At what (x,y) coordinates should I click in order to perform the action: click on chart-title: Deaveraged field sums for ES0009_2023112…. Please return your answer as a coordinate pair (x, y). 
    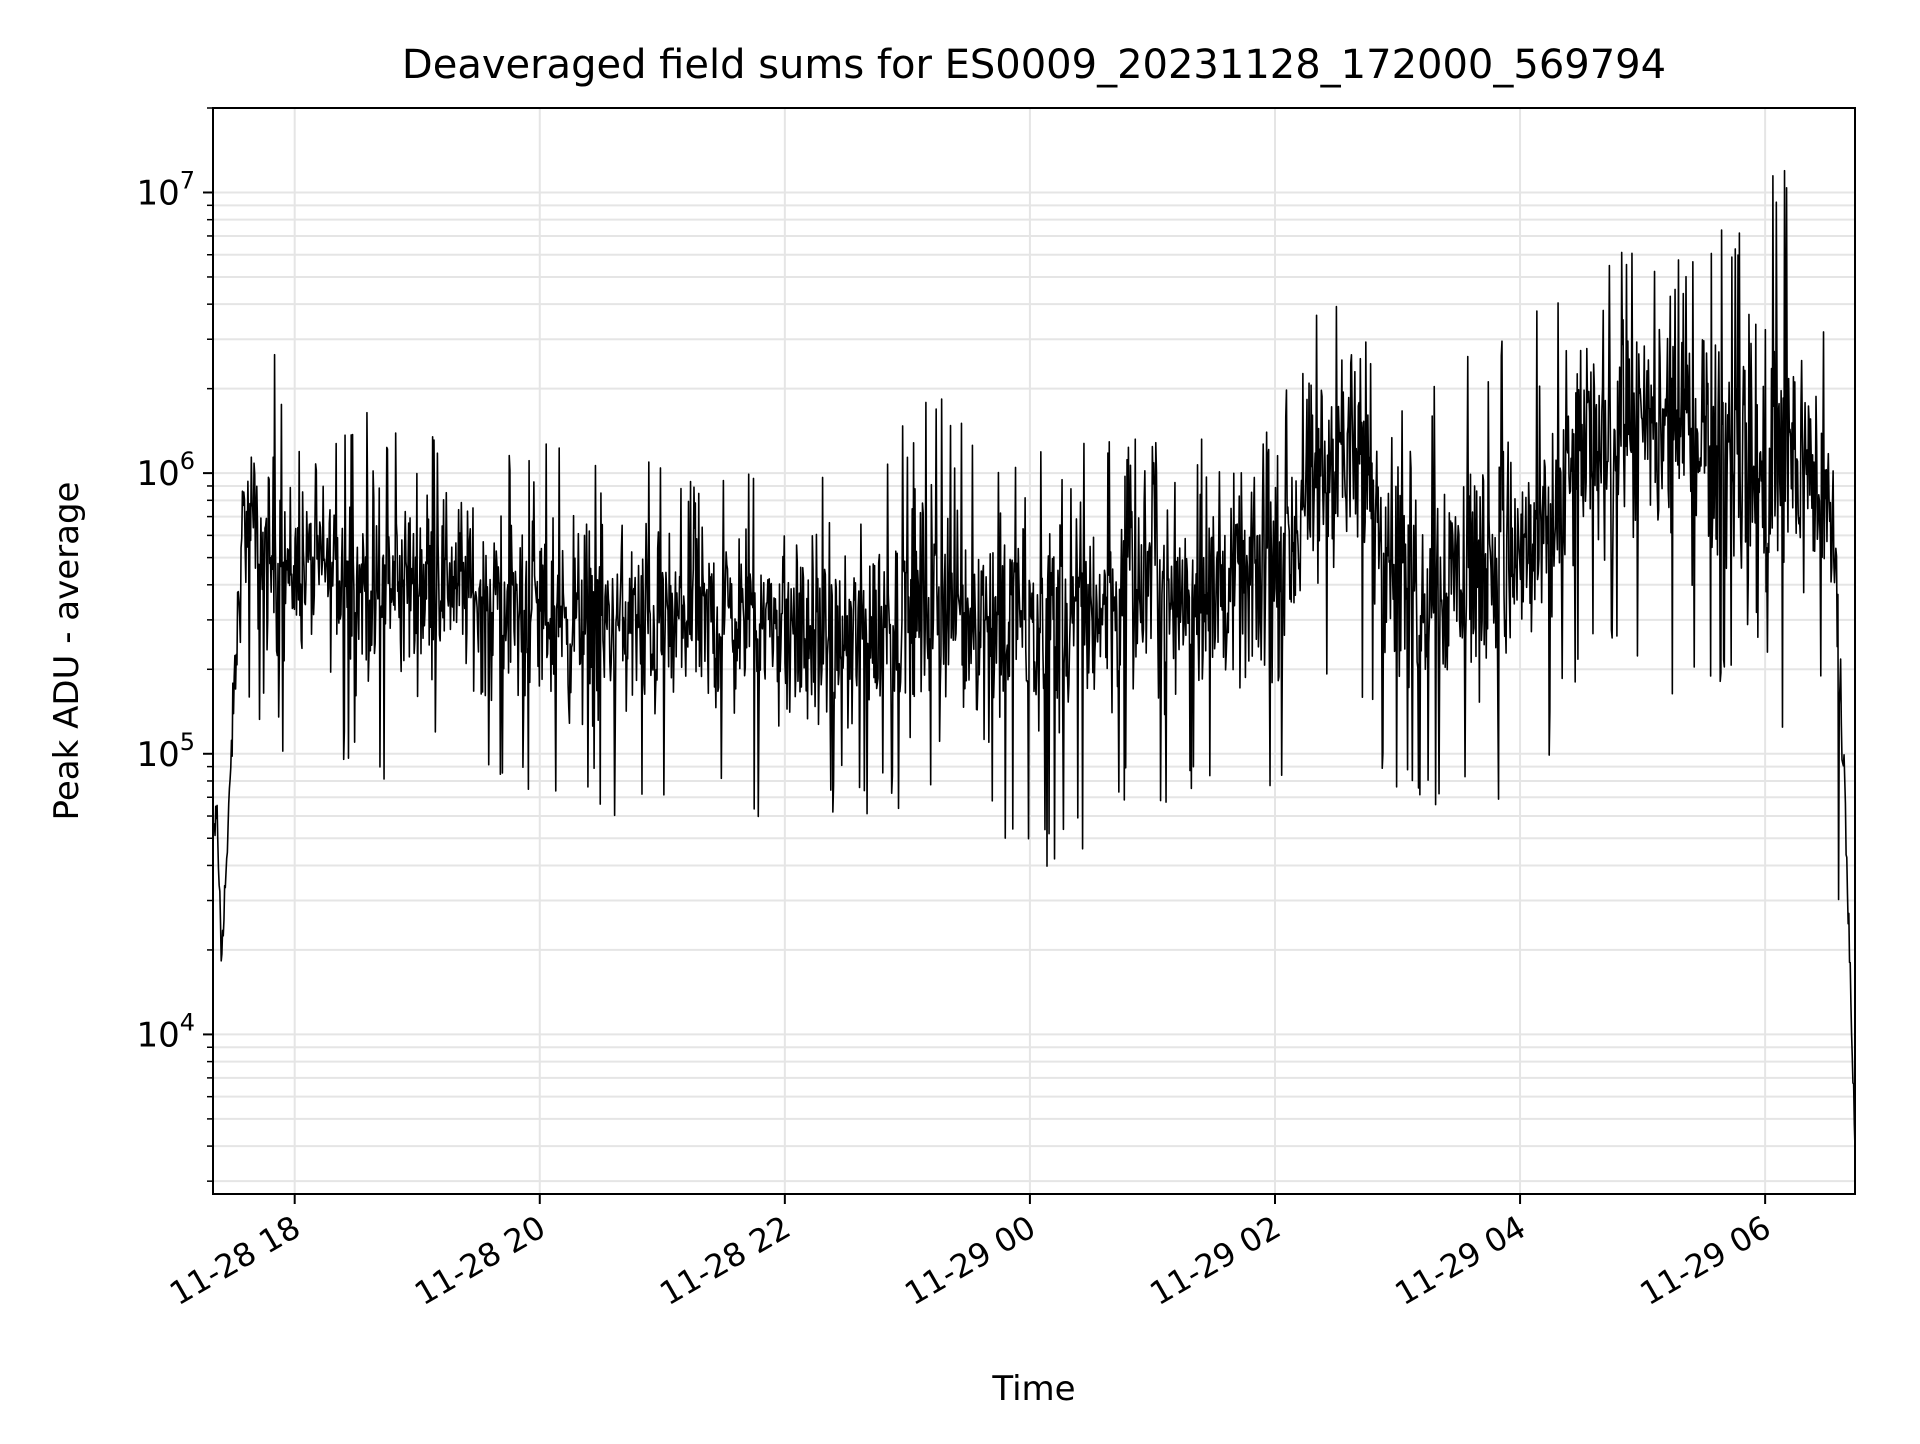
    Looking at the image, I should click on (1034, 65).